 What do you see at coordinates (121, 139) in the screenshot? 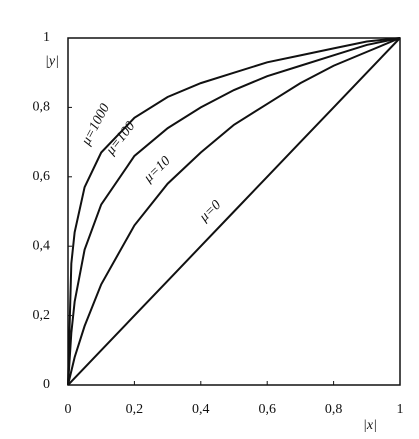
I see `series-label: μ=100` at bounding box center [121, 139].